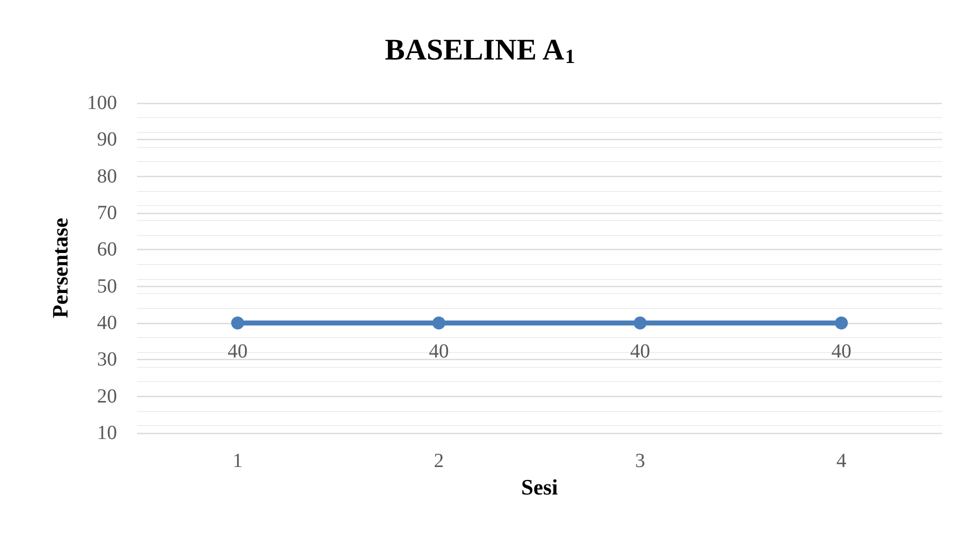 Image resolution: width=959 pixels, height=540 pixels. I want to click on x-tick-label: 1, so click(237, 461).